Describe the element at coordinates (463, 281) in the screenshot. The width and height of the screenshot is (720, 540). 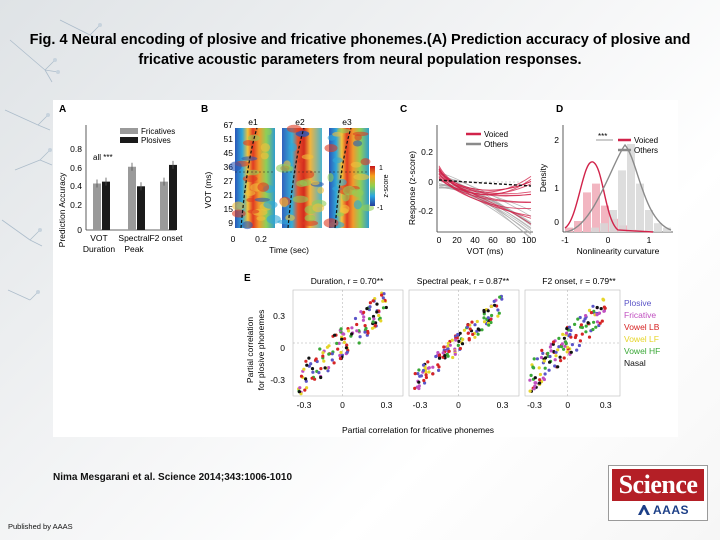
I see `e-subtitle-spectral: Spectral peak, r = 0.87**` at that location.